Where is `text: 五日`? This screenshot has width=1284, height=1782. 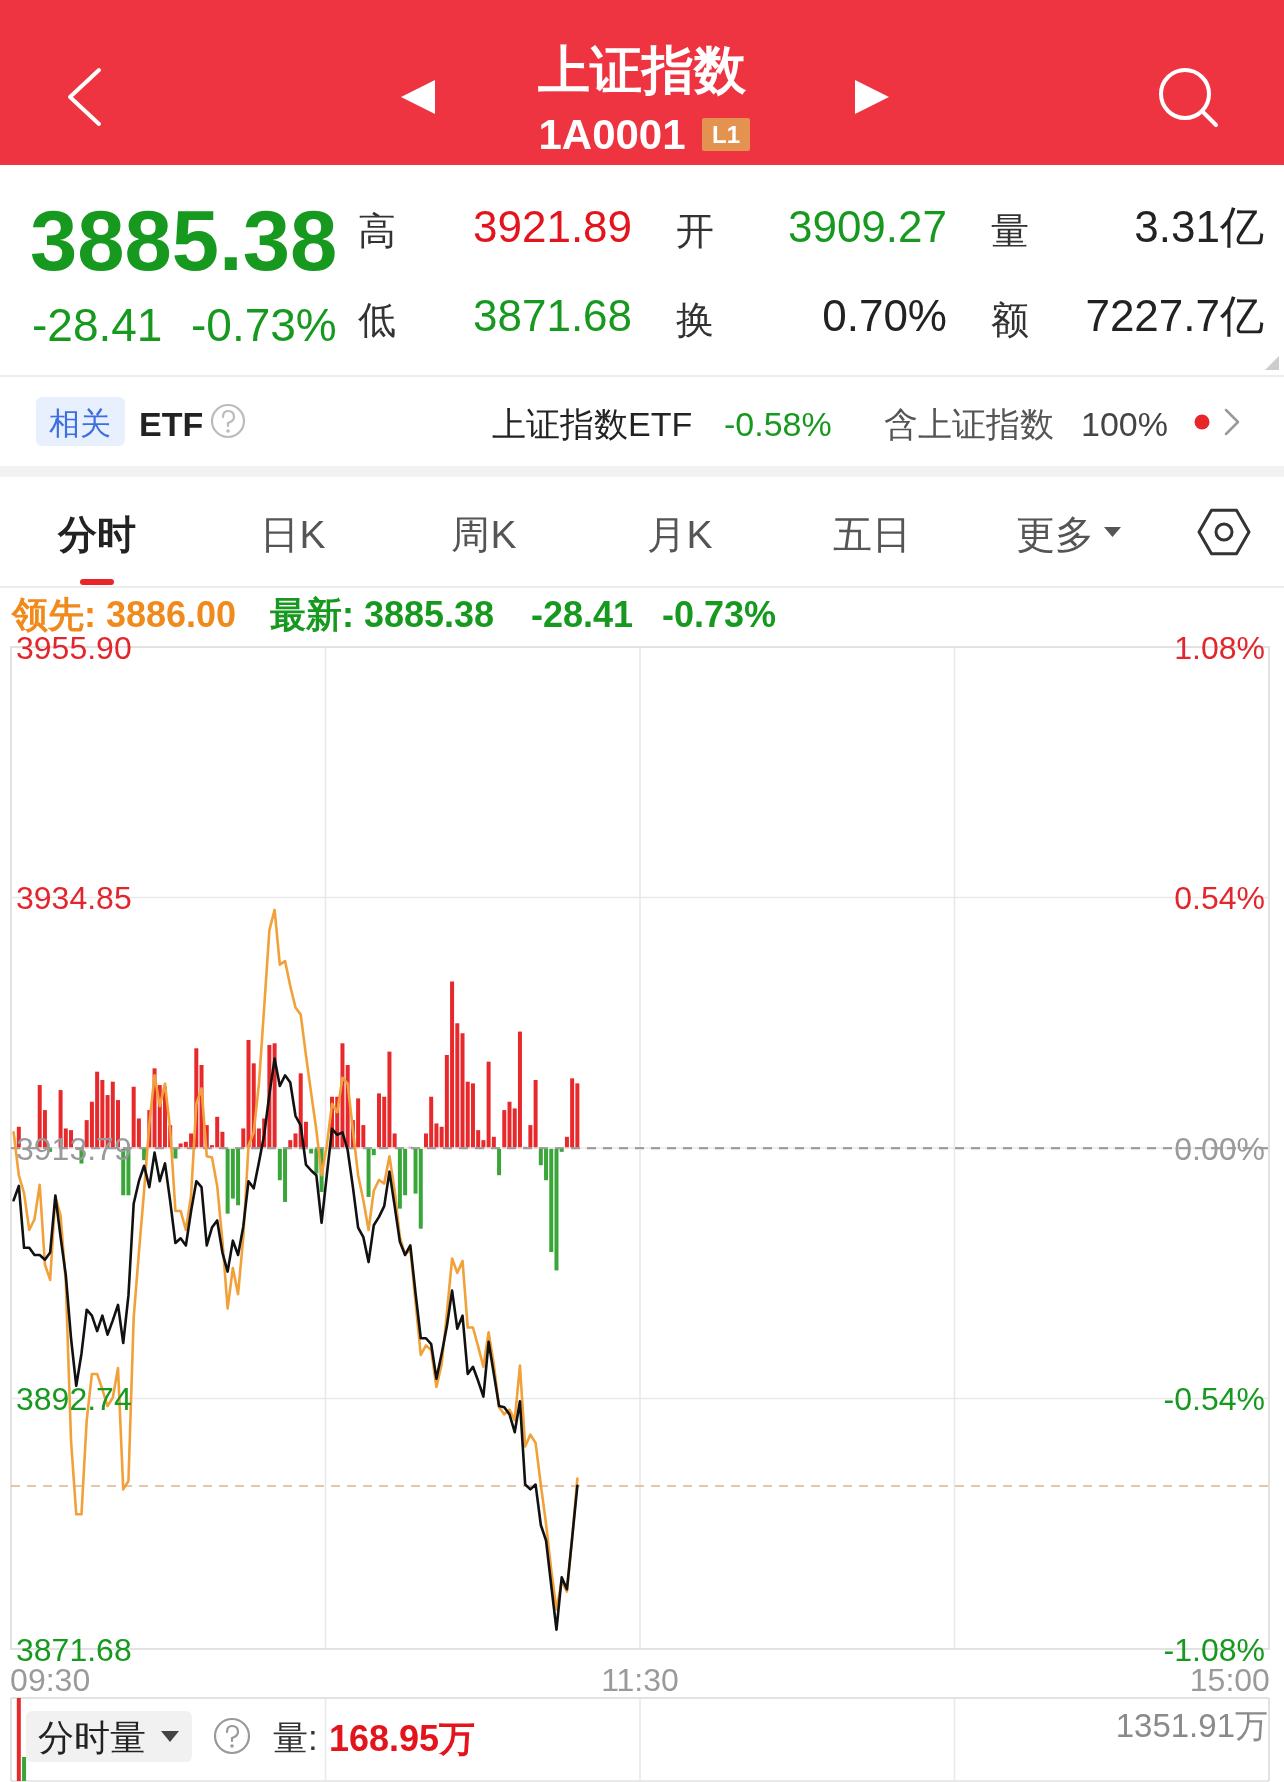
text: 五日 is located at coordinates (872, 534).